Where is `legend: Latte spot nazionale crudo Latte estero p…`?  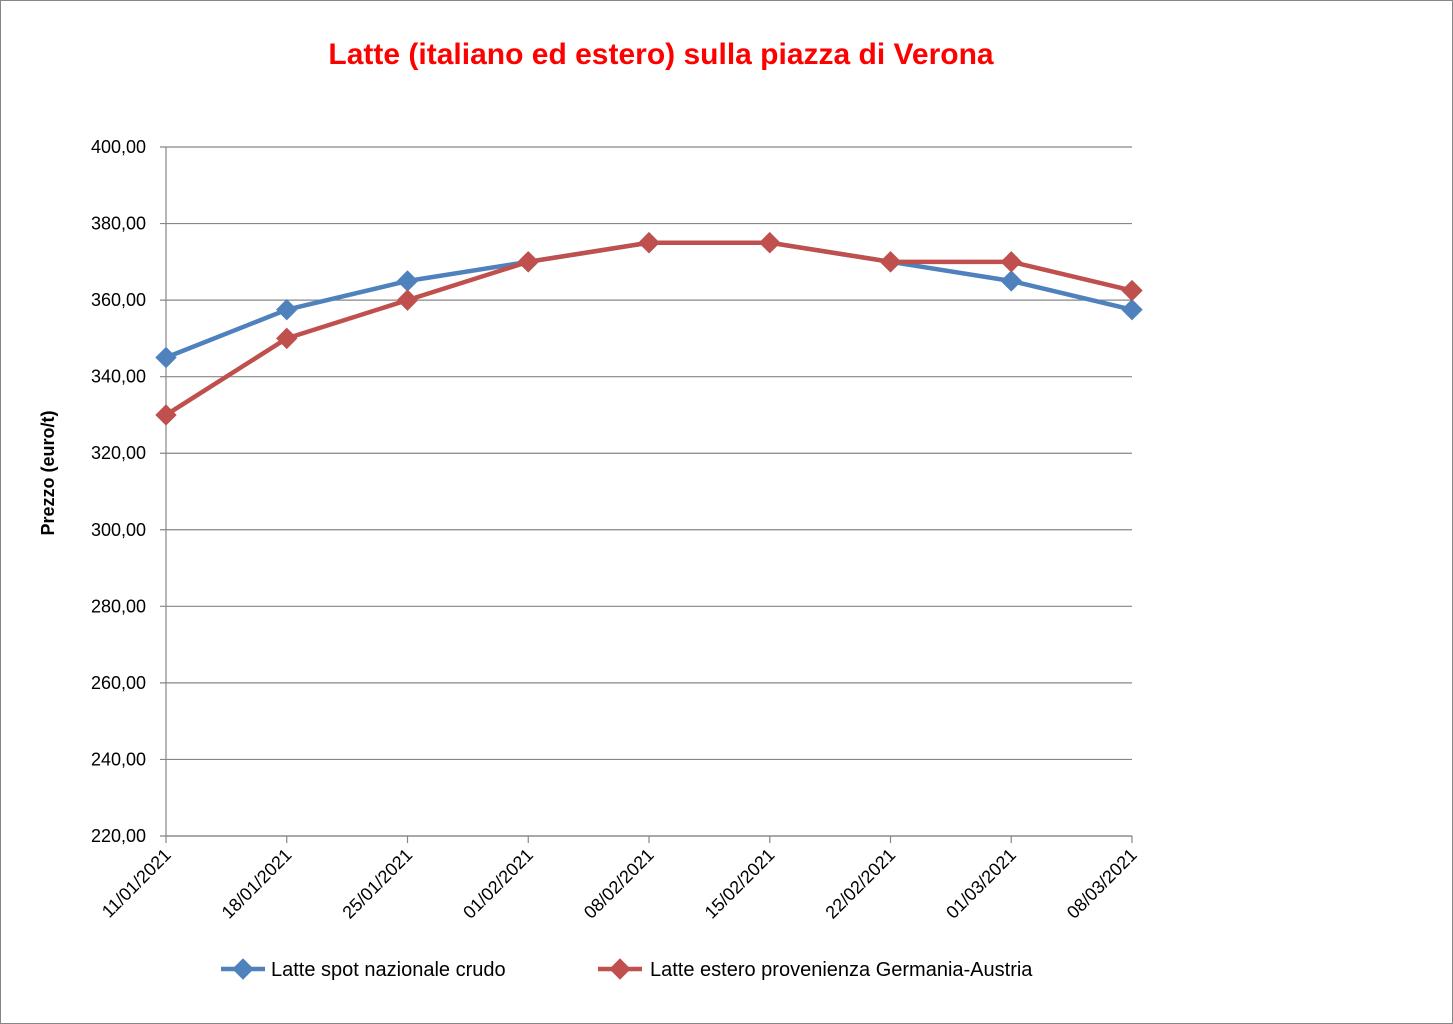
legend: Latte spot nazionale crudo Latte estero p… is located at coordinates (627, 969).